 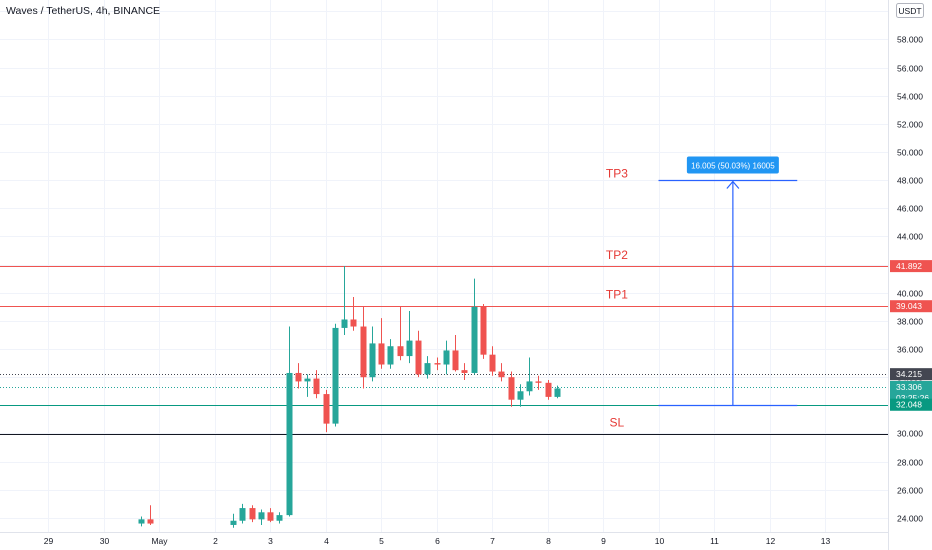 I want to click on y-tick-label: 24.000, so click(x=910, y=519).